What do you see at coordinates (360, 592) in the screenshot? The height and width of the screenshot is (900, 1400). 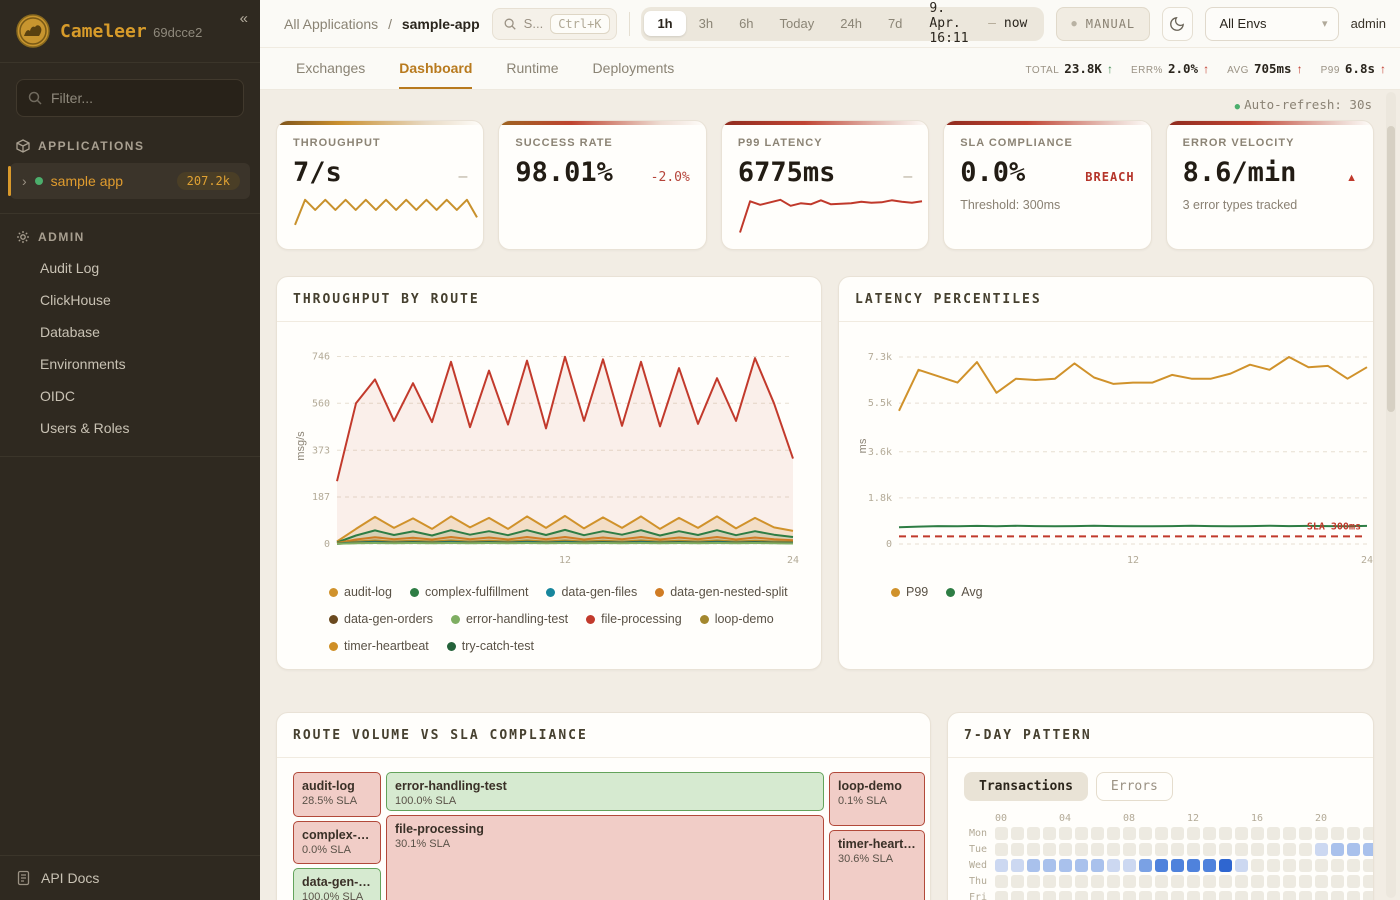 I see `legend-item-audit-log: audit-log` at bounding box center [360, 592].